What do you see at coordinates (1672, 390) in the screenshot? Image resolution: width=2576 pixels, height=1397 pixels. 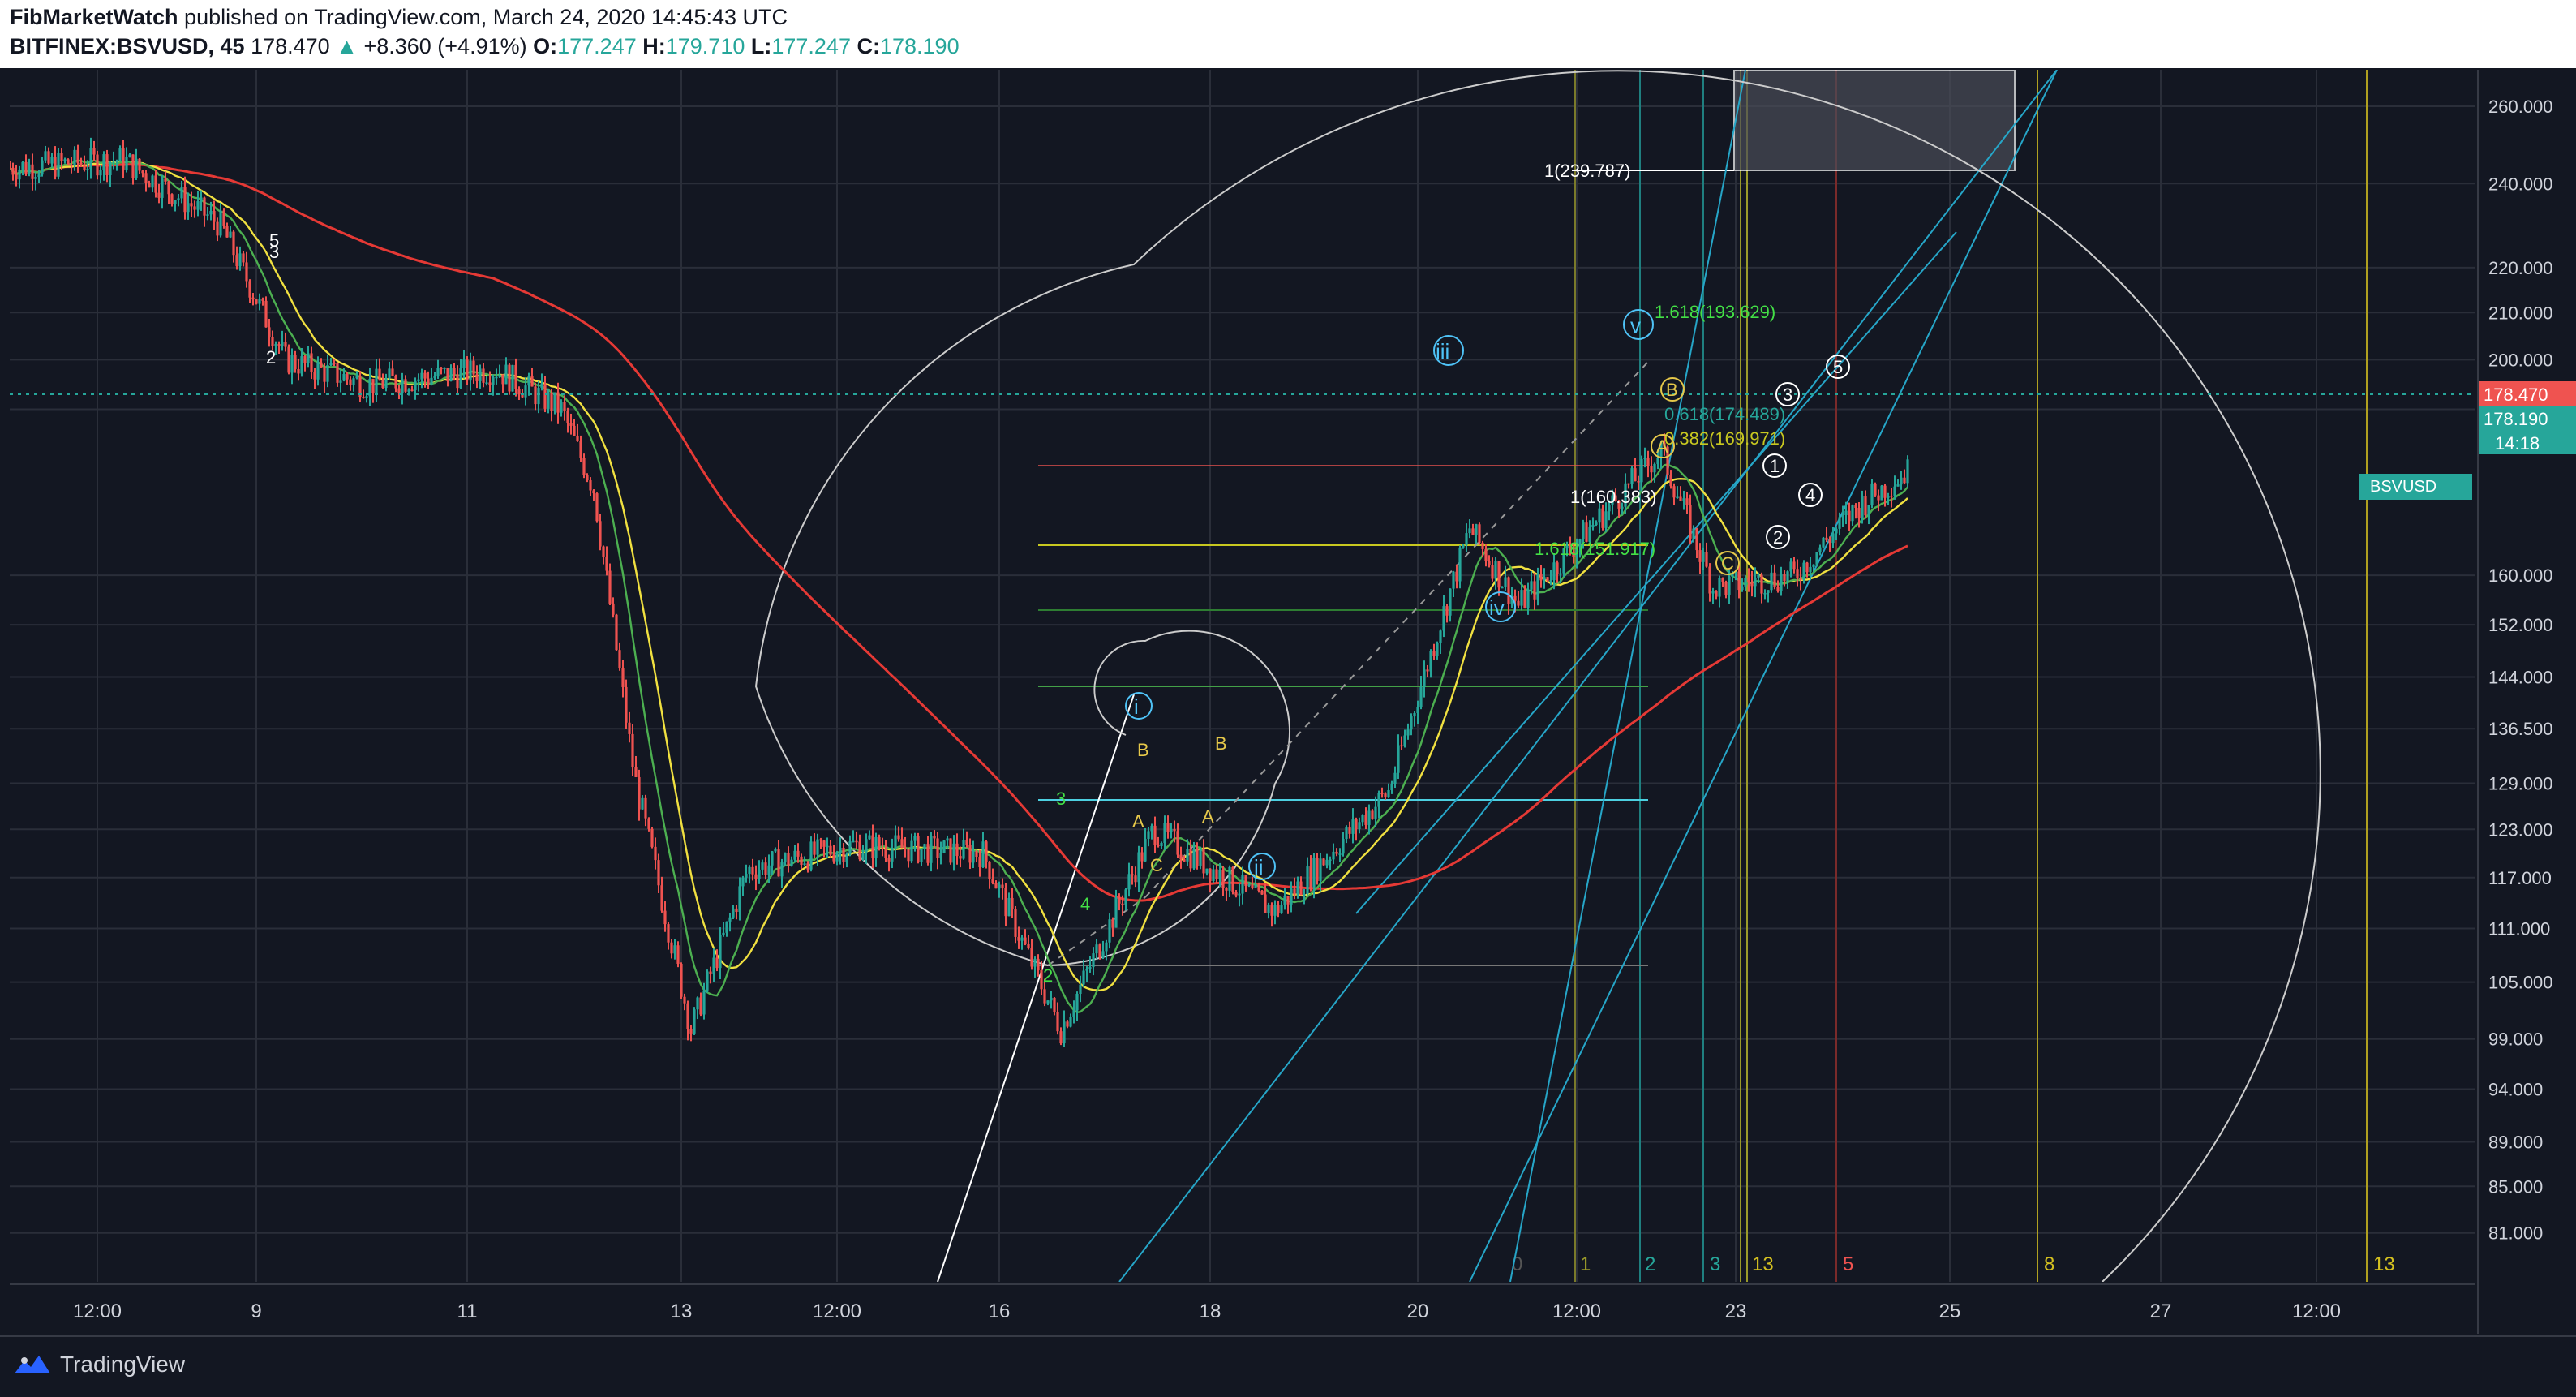 I see `minor-label-B: B` at bounding box center [1672, 390].